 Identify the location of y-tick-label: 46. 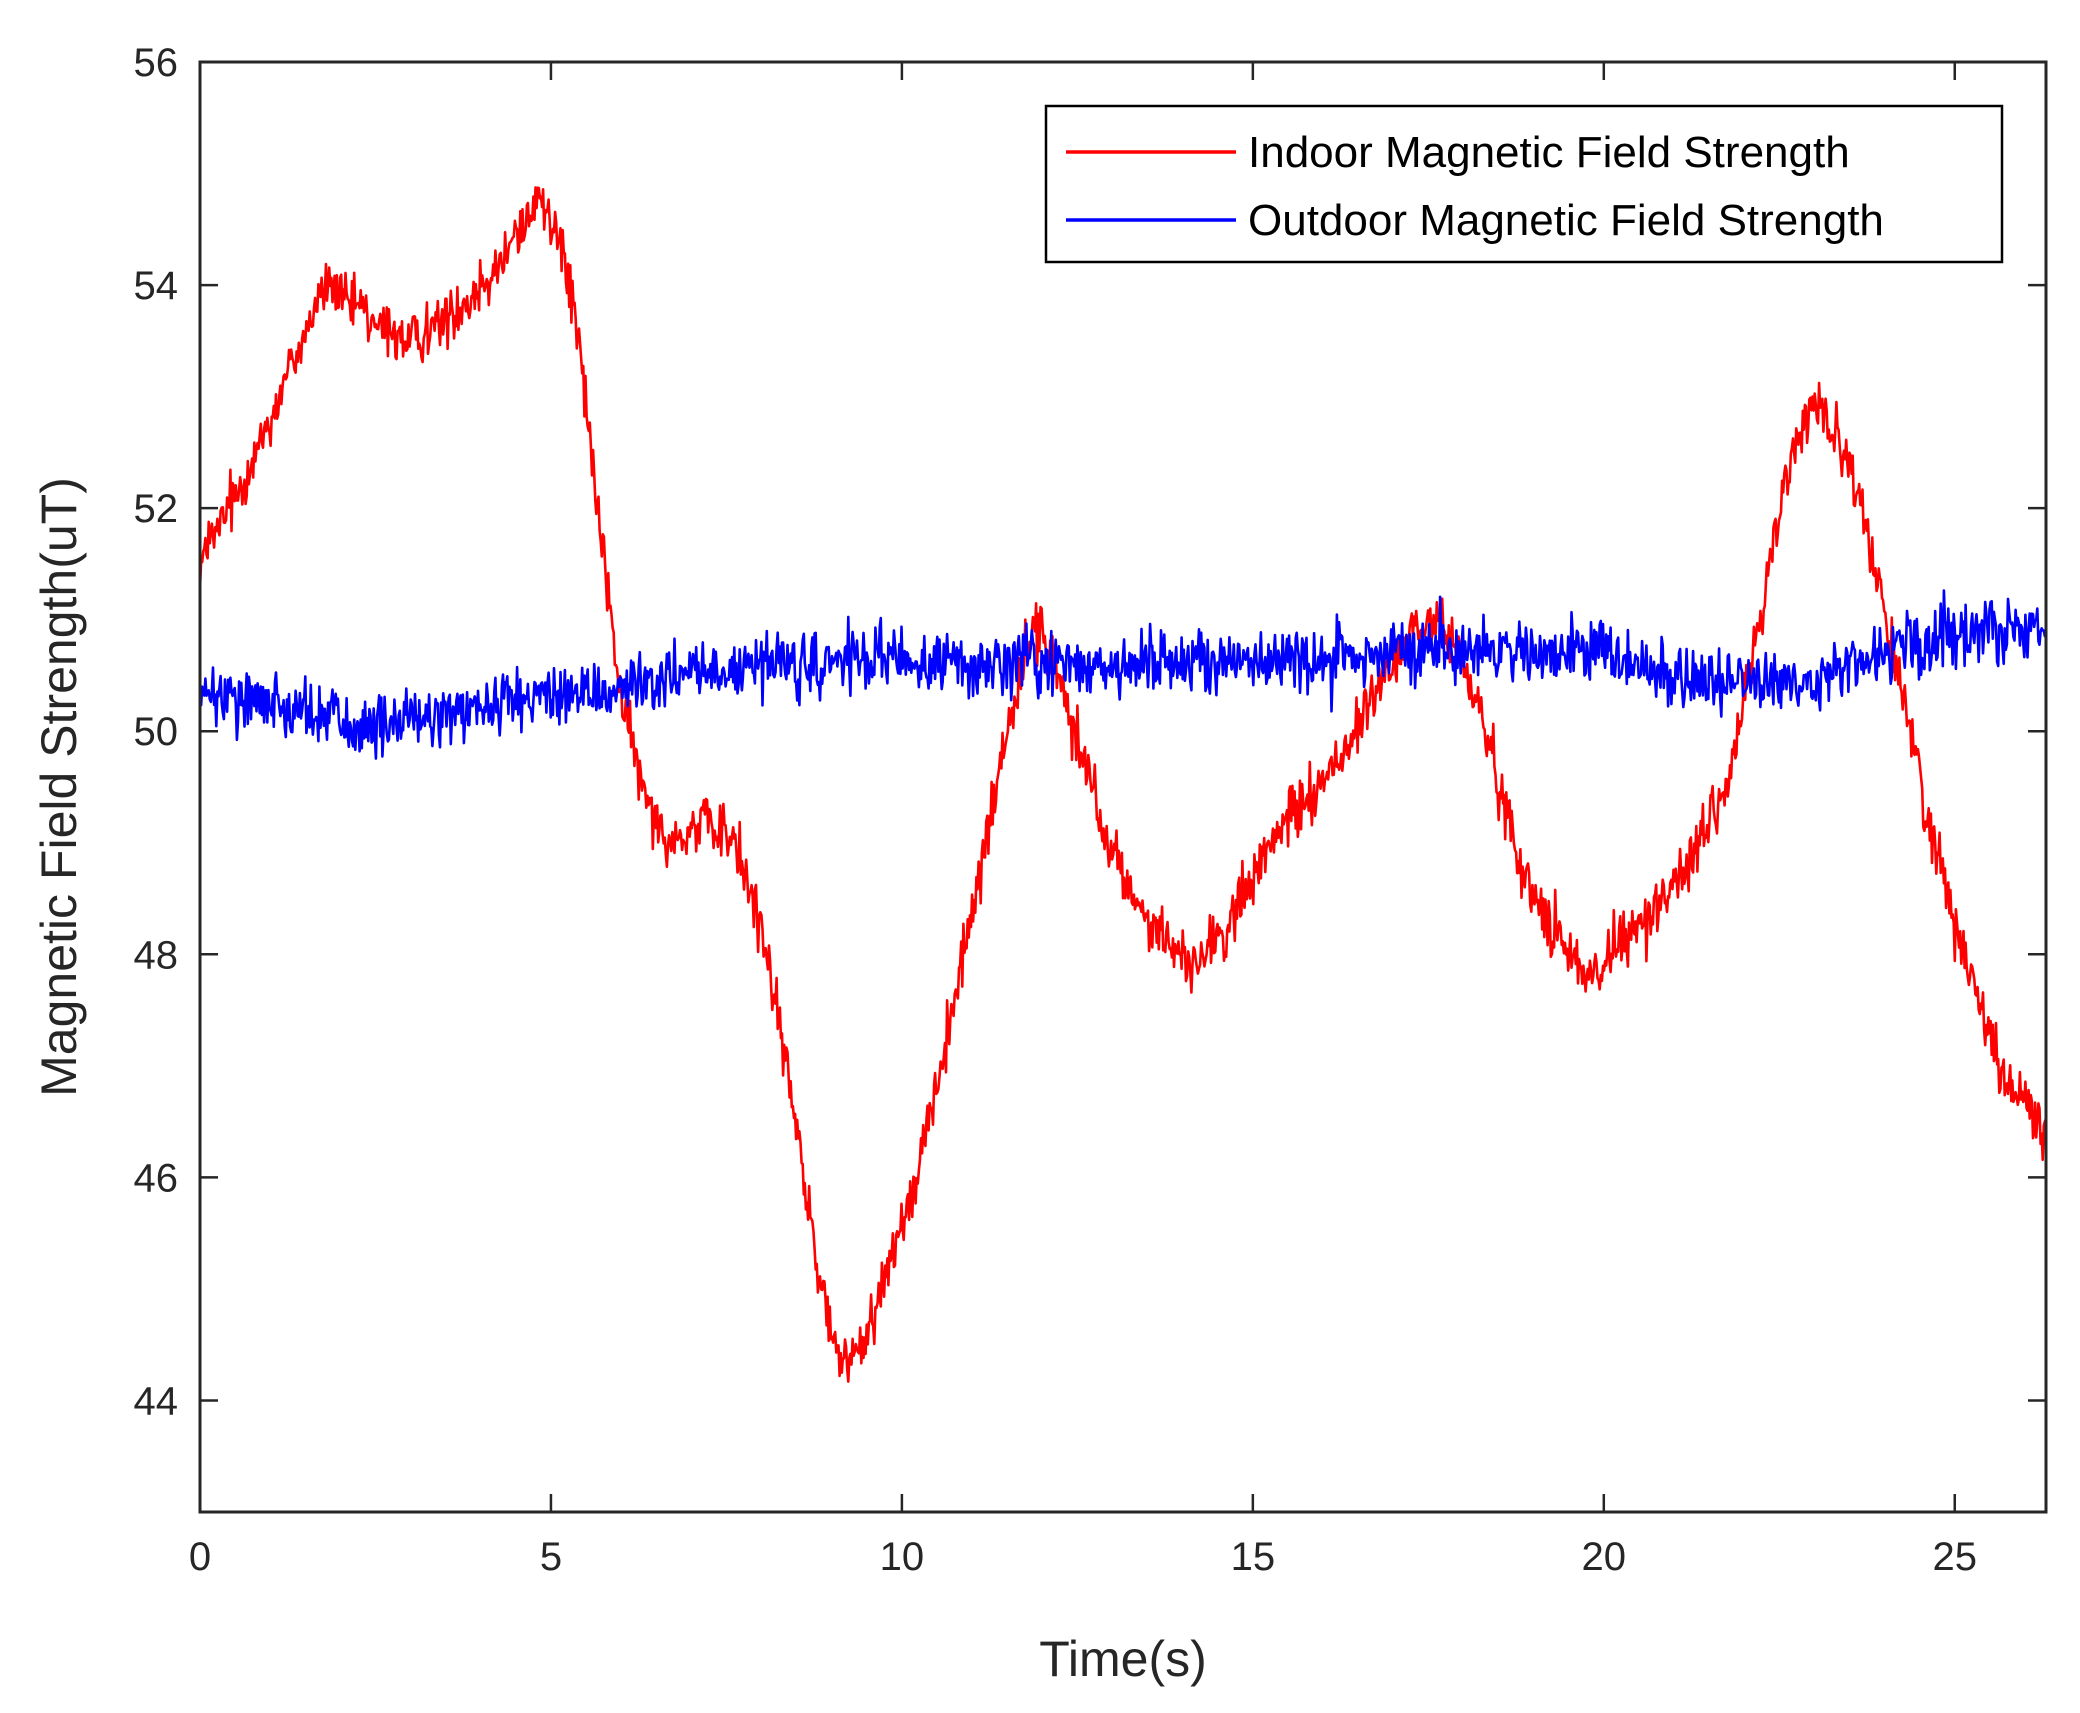
(156, 1178).